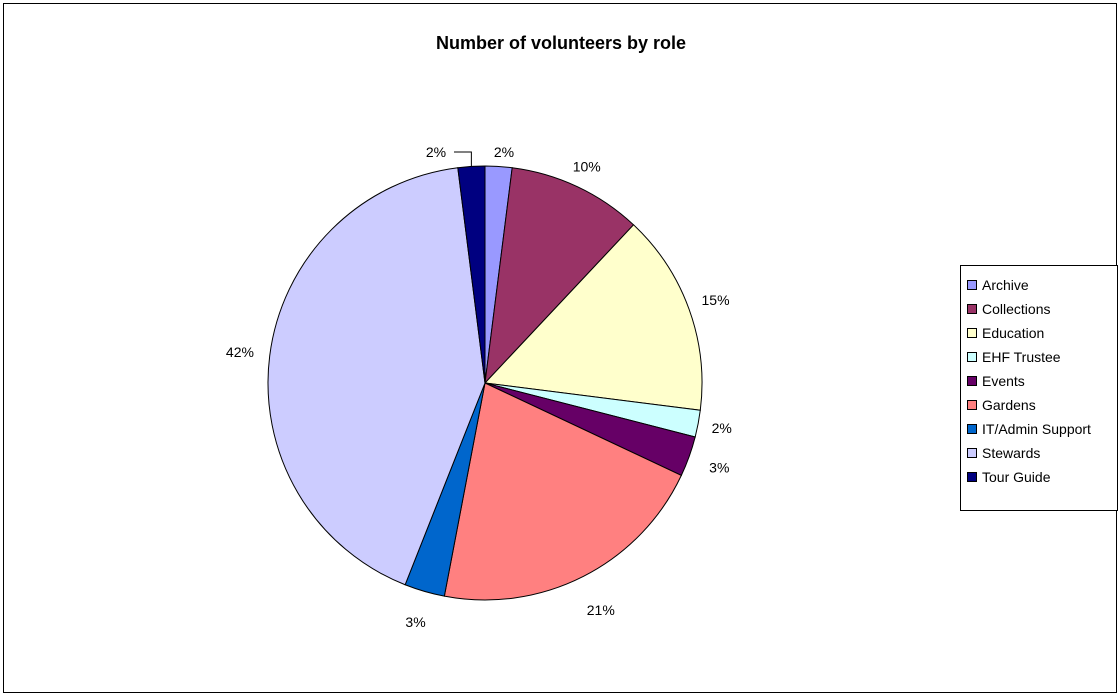  I want to click on legend-item: Gardens, so click(1042, 405).